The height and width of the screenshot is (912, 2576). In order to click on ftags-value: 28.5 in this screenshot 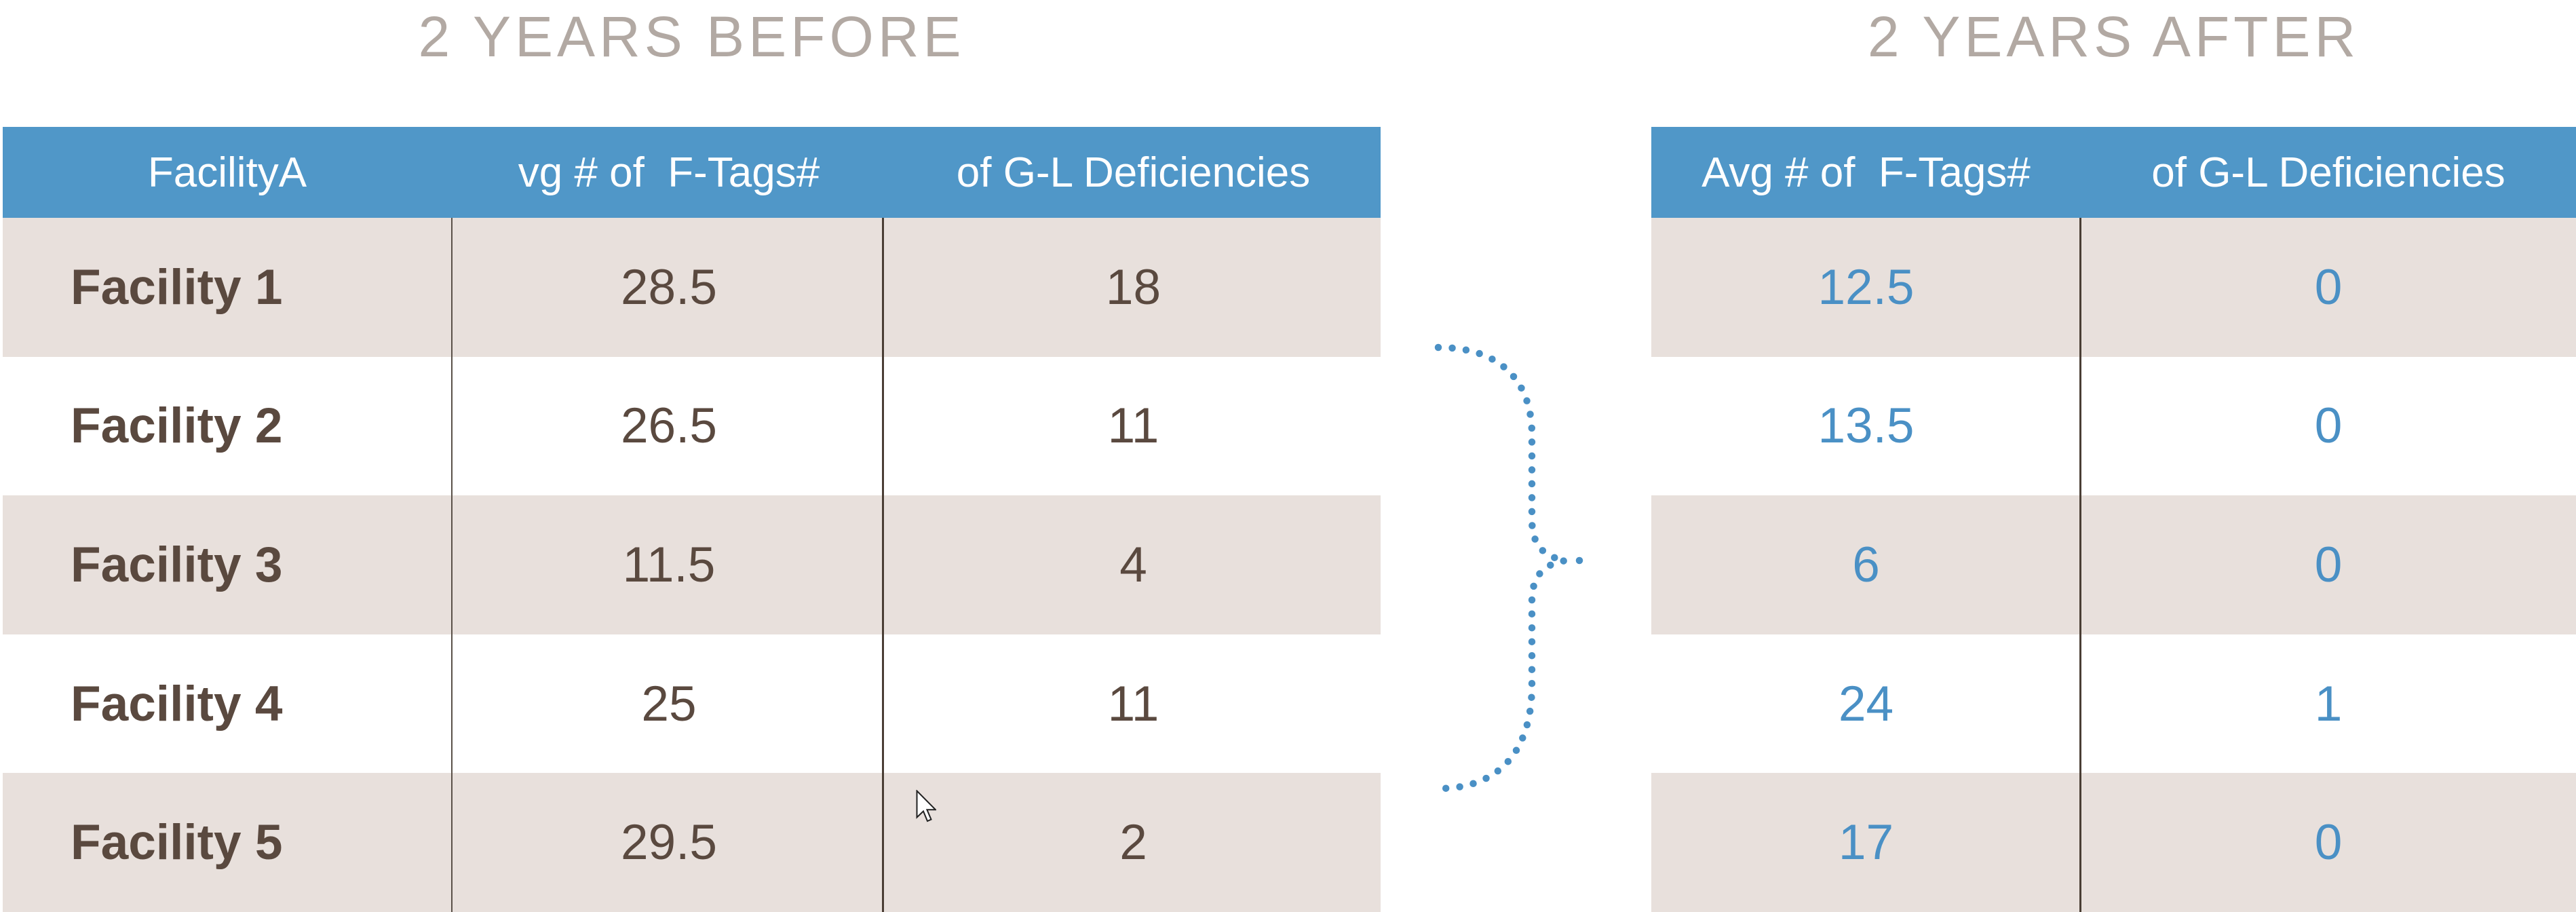, I will do `click(669, 287)`.